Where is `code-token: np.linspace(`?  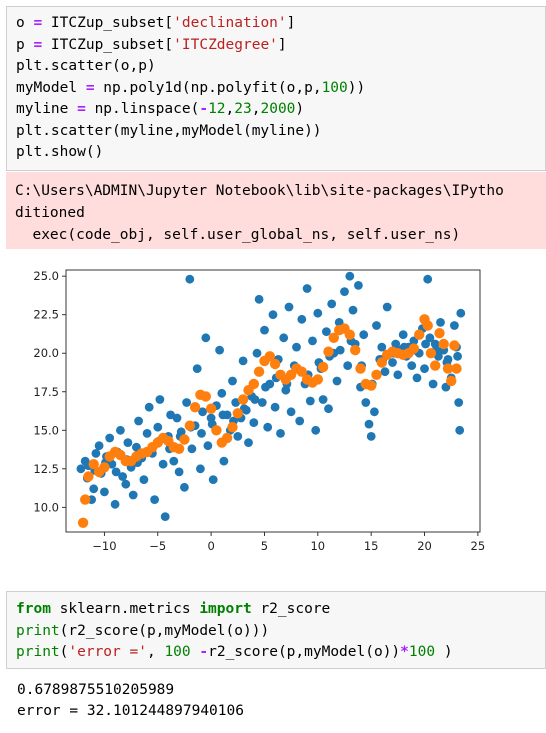 code-token: np.linspace( is located at coordinates (142, 109).